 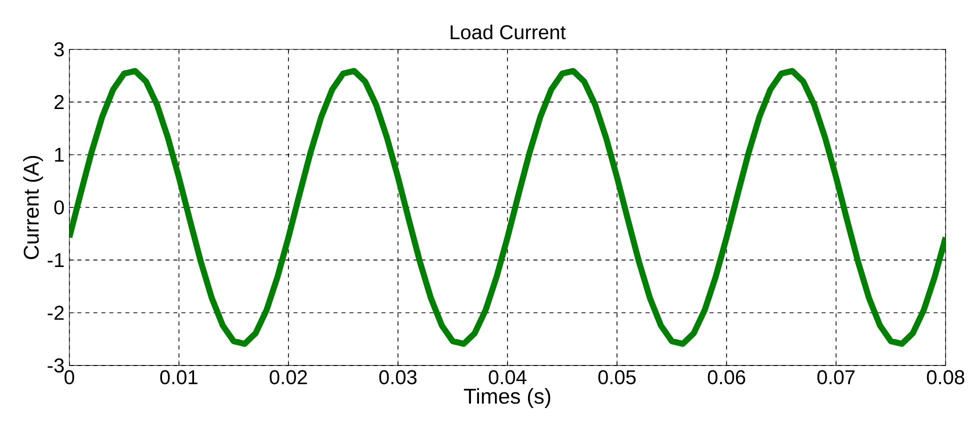 I want to click on y-tick-label: 1, so click(x=59, y=155).